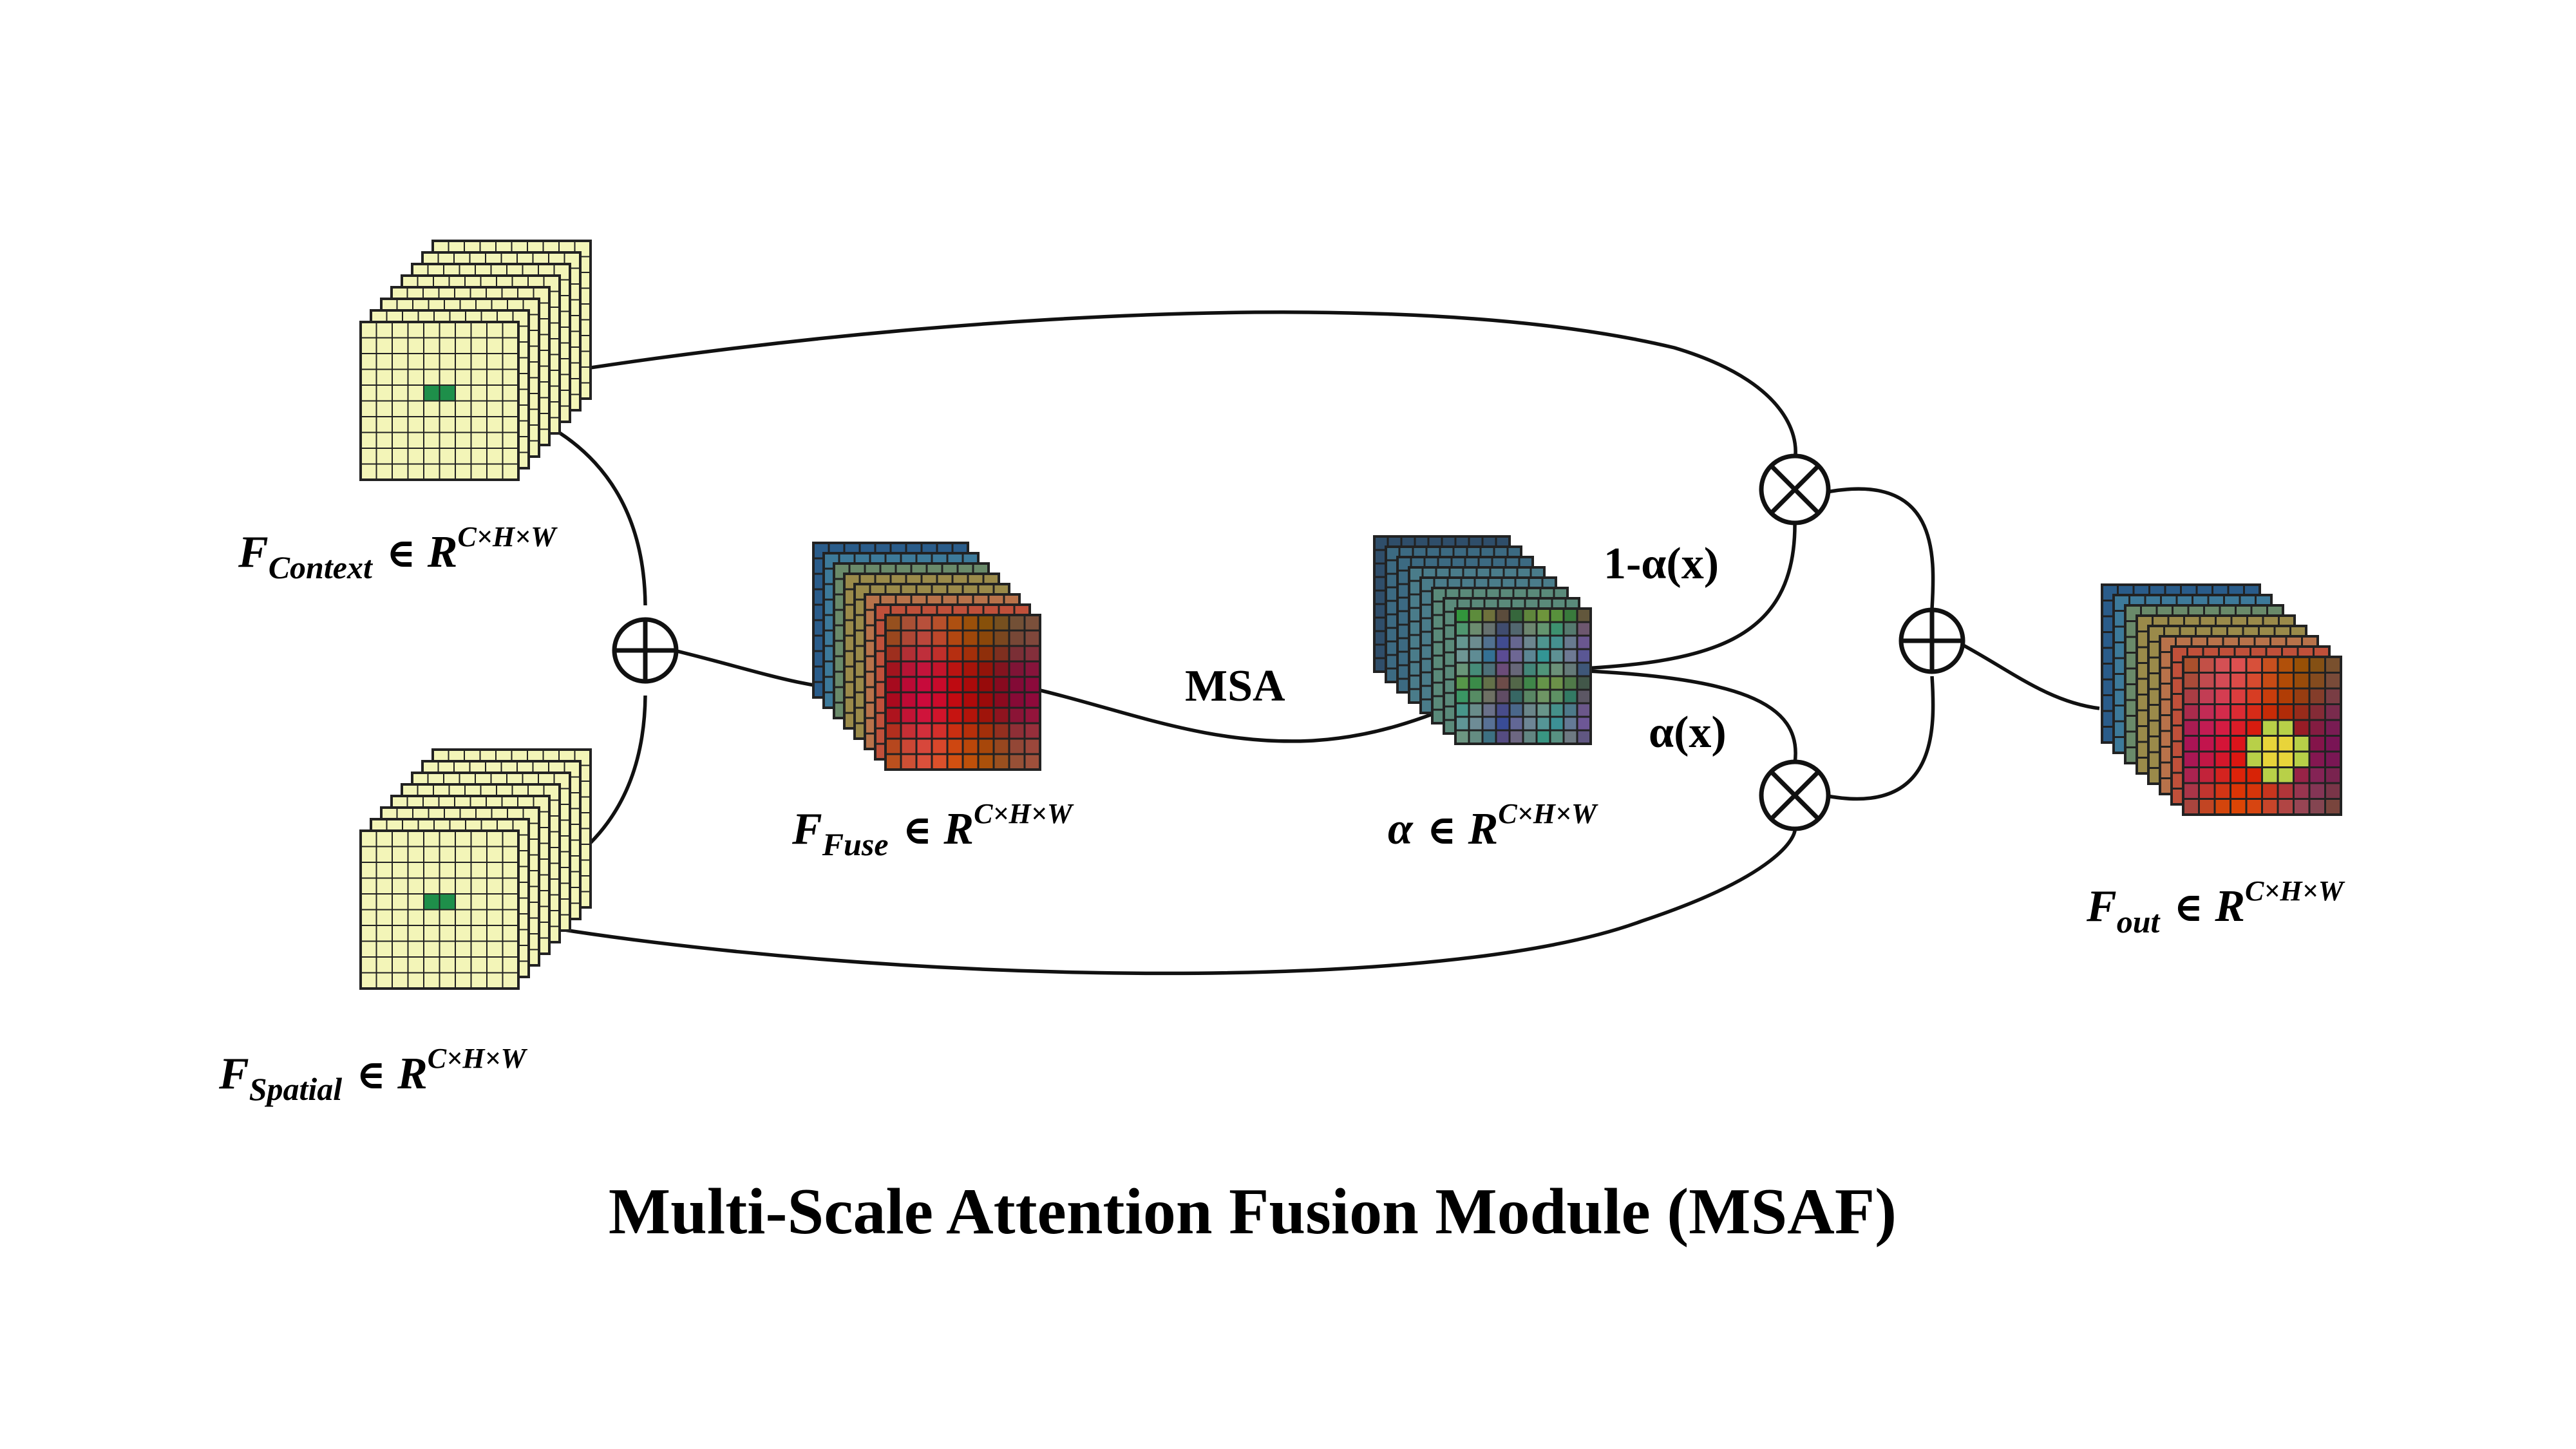  I want to click on label-msa: MSA, so click(1235, 686).